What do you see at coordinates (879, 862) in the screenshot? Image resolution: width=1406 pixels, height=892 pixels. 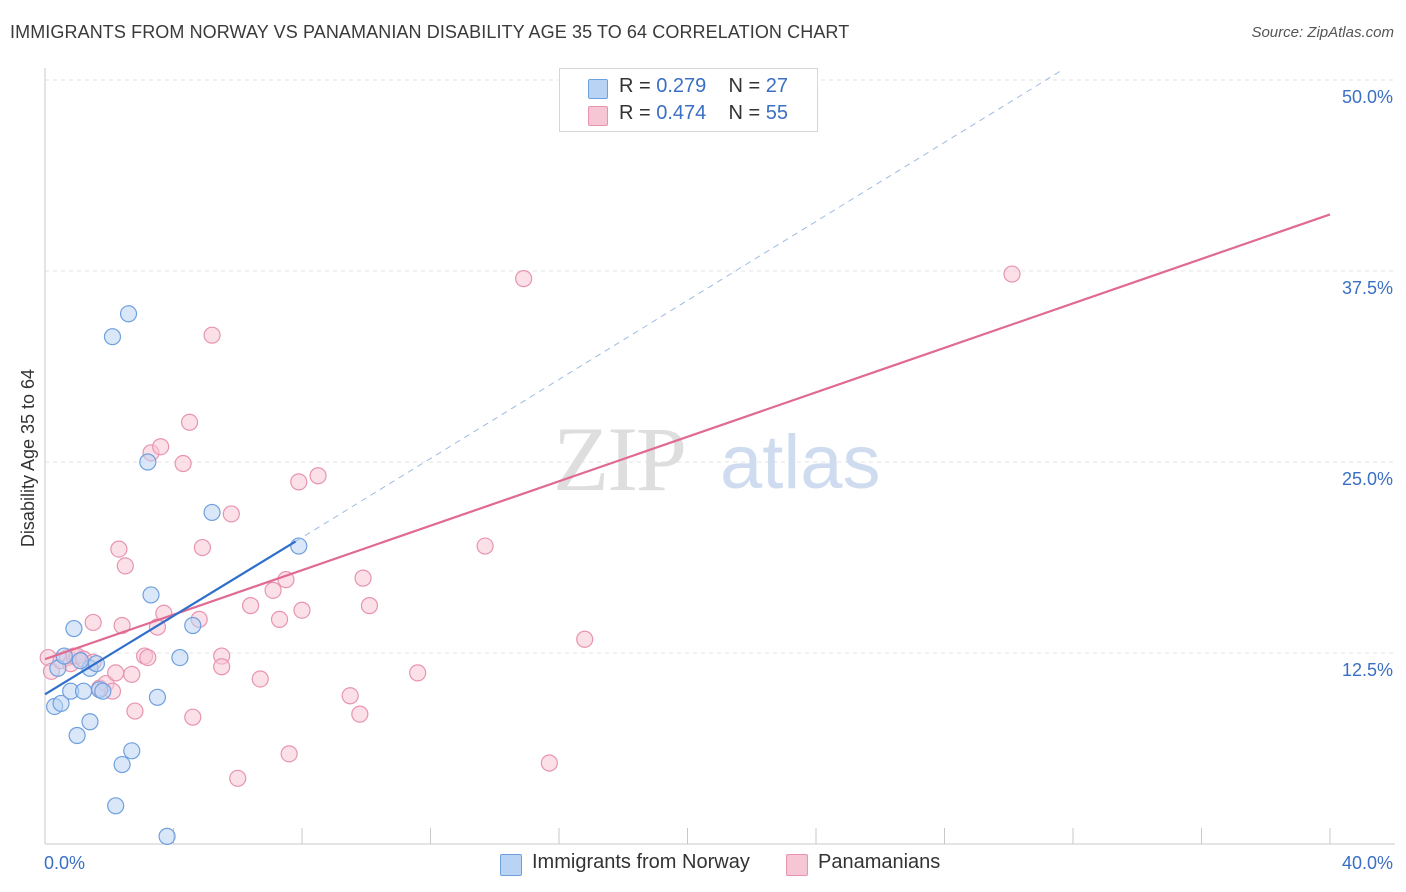 I see `bottom-legend-label-panama: Panamanians` at bounding box center [879, 862].